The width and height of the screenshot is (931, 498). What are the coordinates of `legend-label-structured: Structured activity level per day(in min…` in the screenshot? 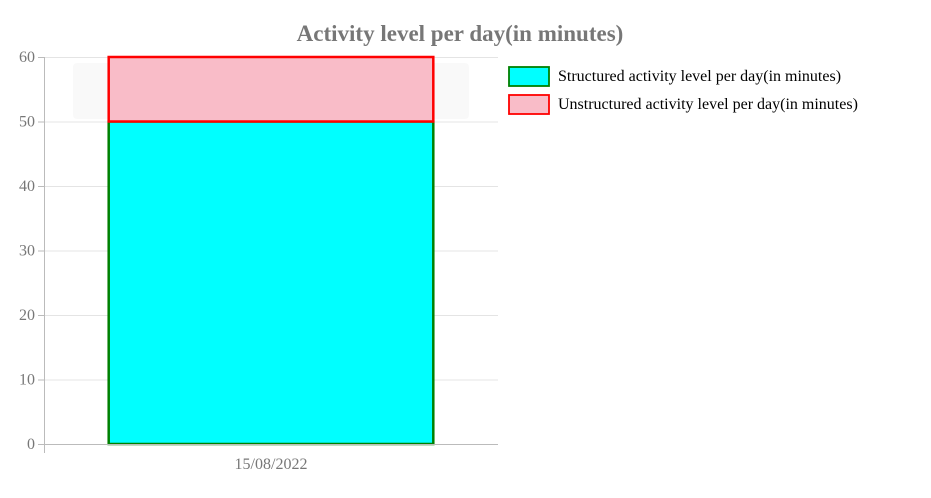 It's located at (699, 76).